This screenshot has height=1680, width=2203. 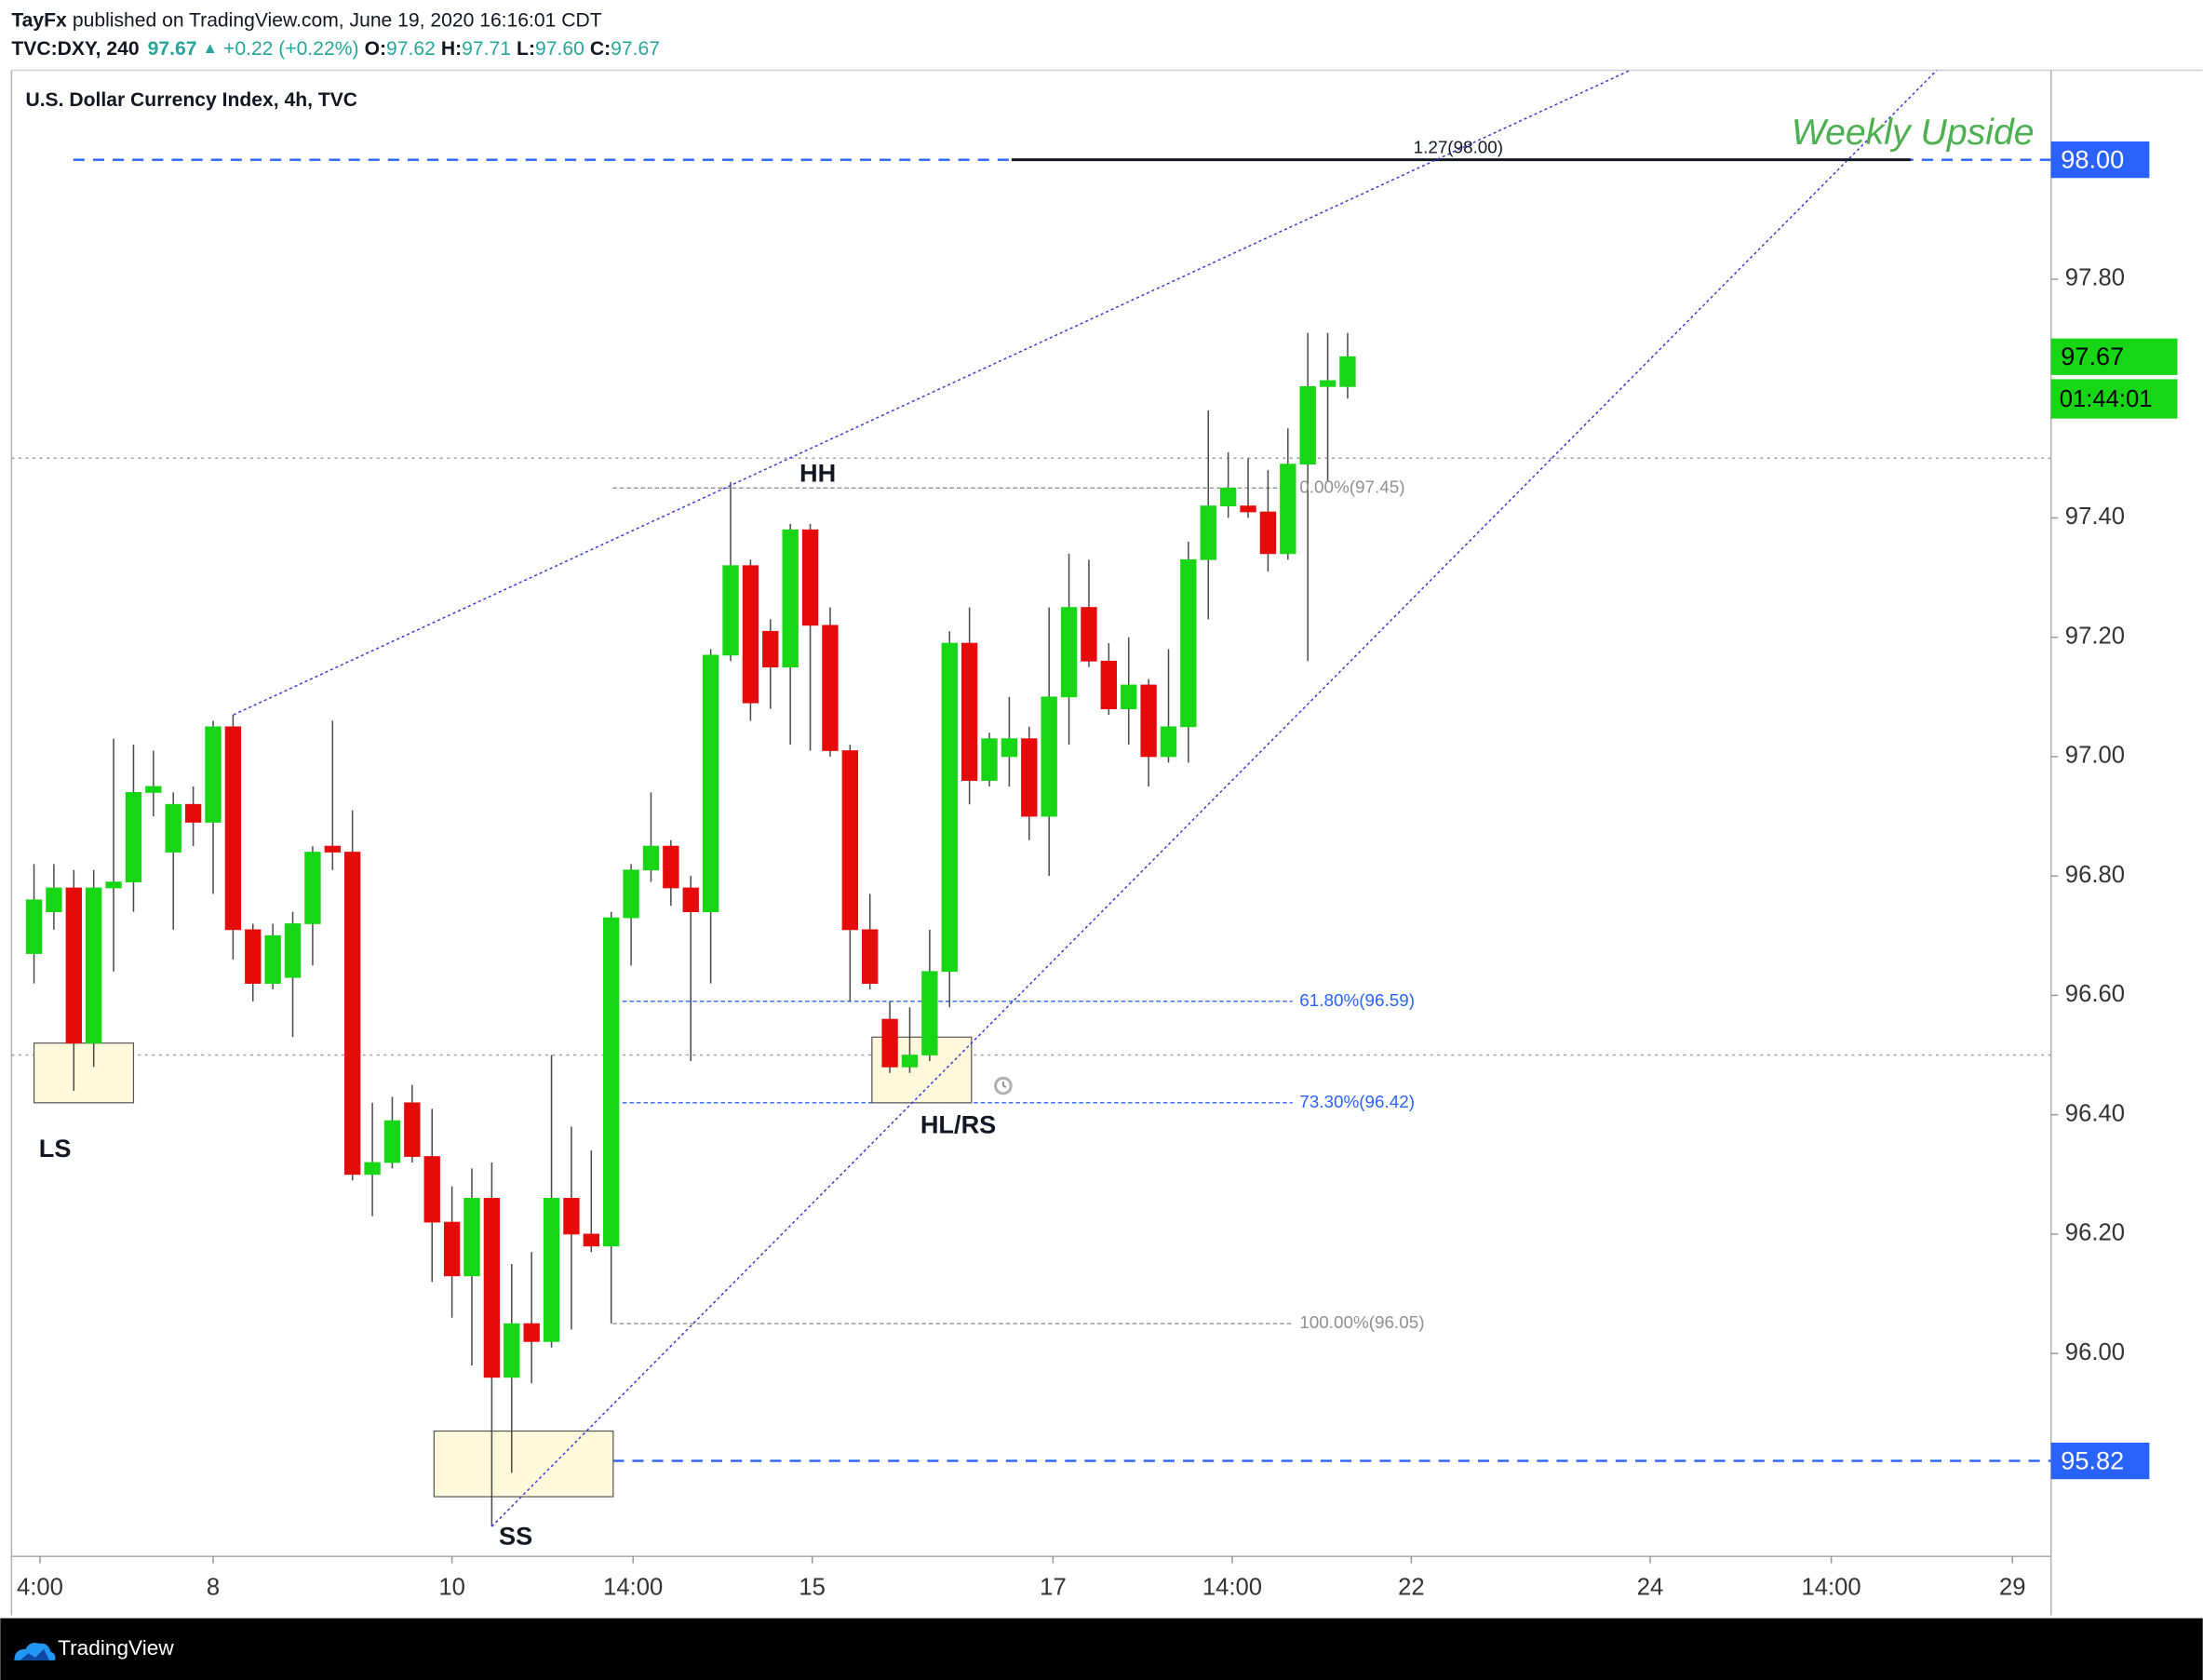 What do you see at coordinates (2106, 399) in the screenshot?
I see `countdown-label: 01:44:01` at bounding box center [2106, 399].